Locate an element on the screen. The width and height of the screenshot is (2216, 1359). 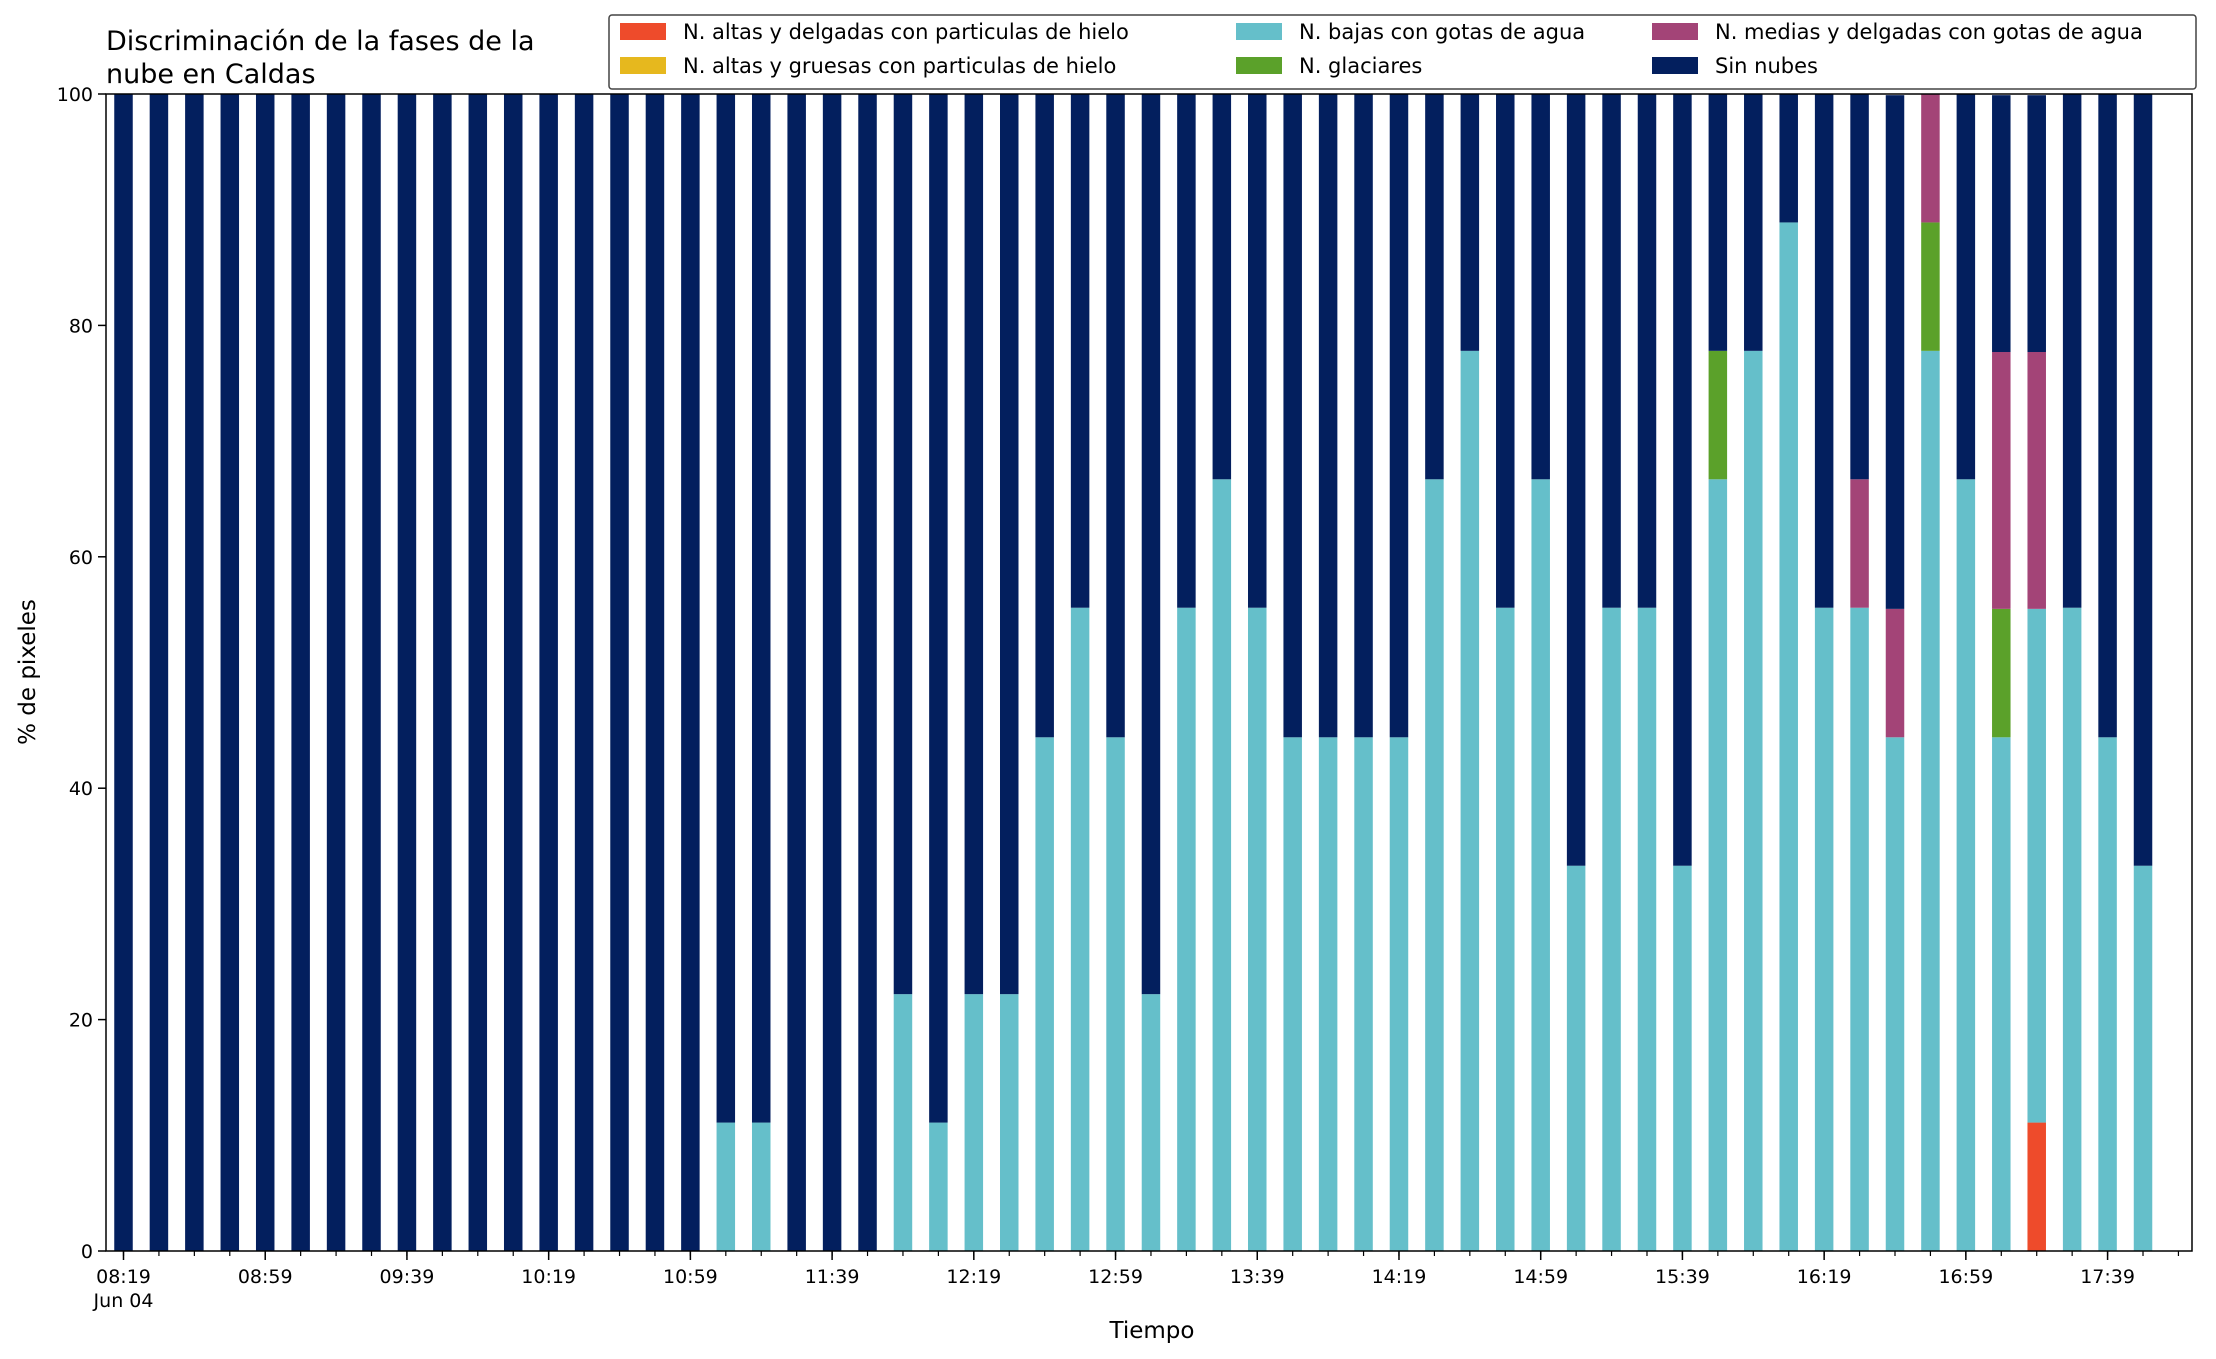
x-tick-label: 14:59 is located at coordinates (1540, 1277).